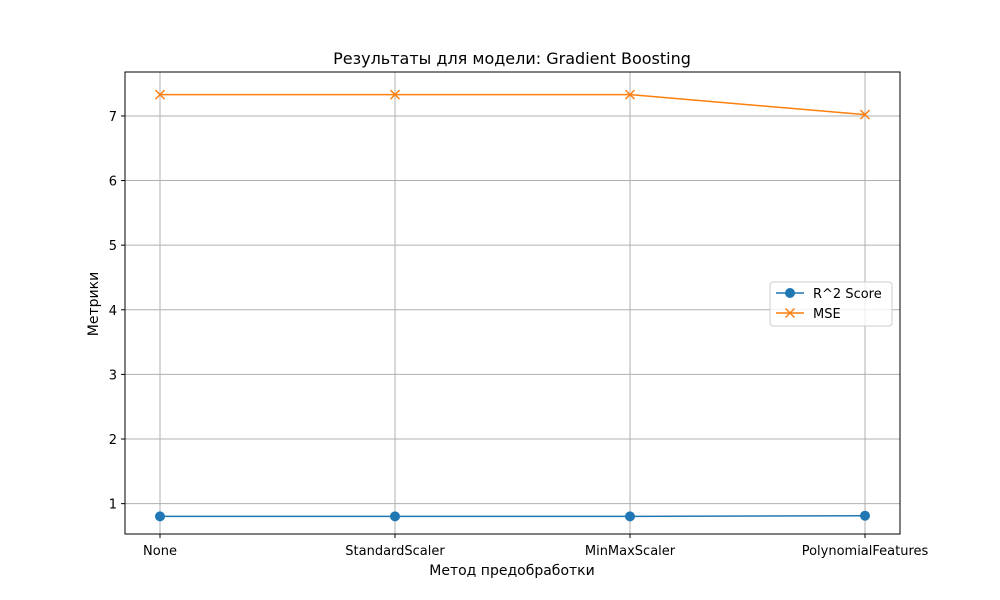  Describe the element at coordinates (113, 117) in the screenshot. I see `y-tick-label: 7` at that location.